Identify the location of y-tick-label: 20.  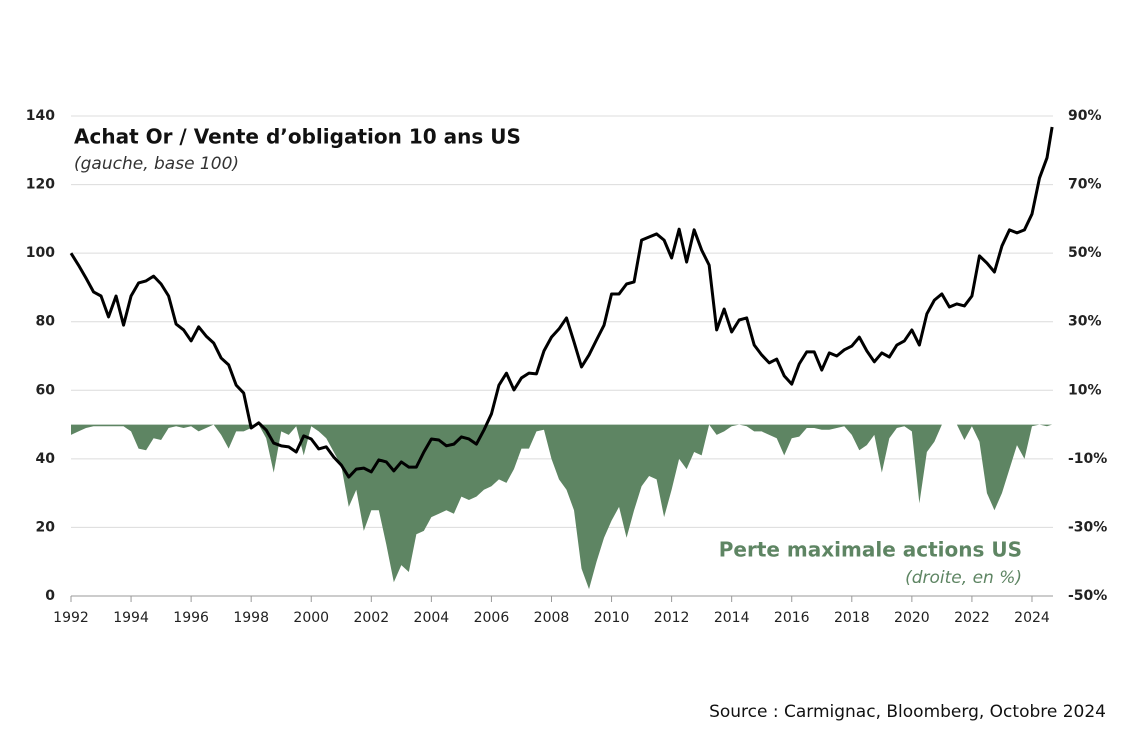
(46, 527).